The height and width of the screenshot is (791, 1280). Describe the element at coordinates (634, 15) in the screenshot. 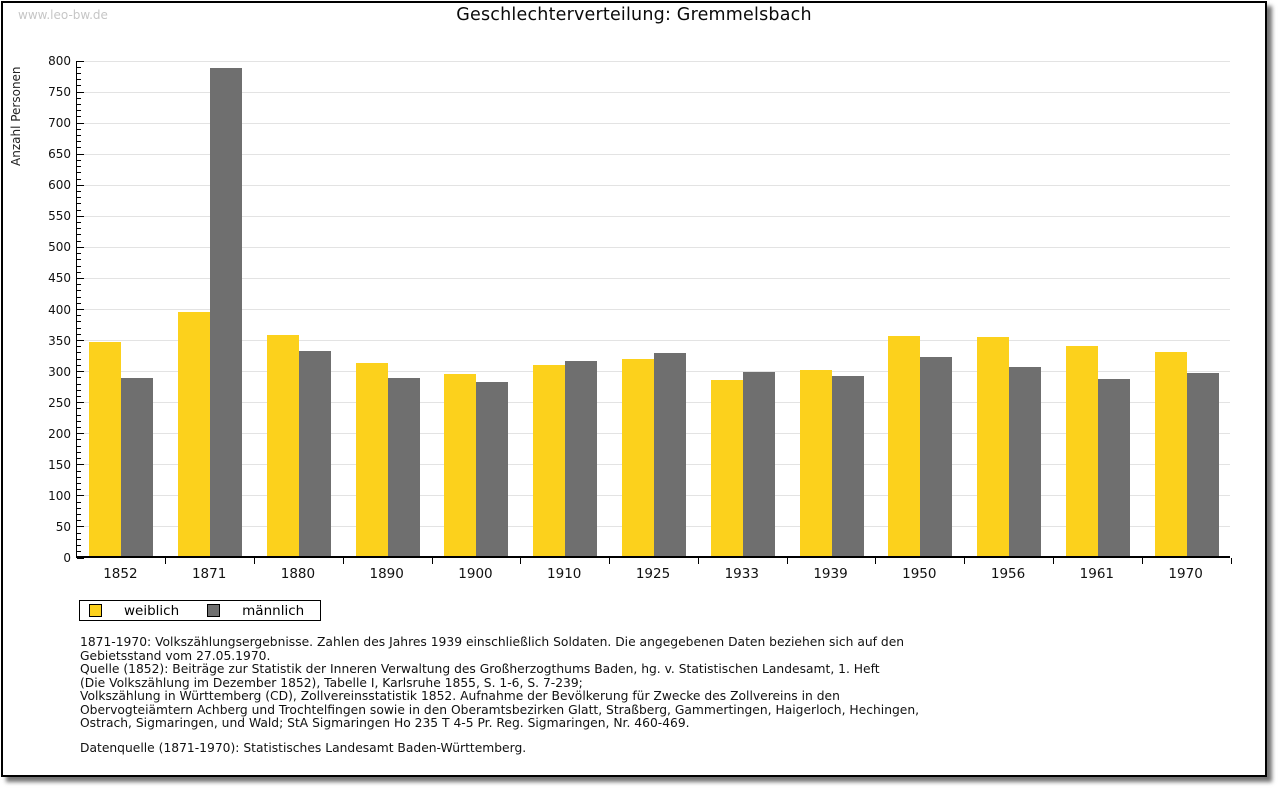

I see `chart-title: Geschlechterverteilung: Gremmelsbach` at that location.